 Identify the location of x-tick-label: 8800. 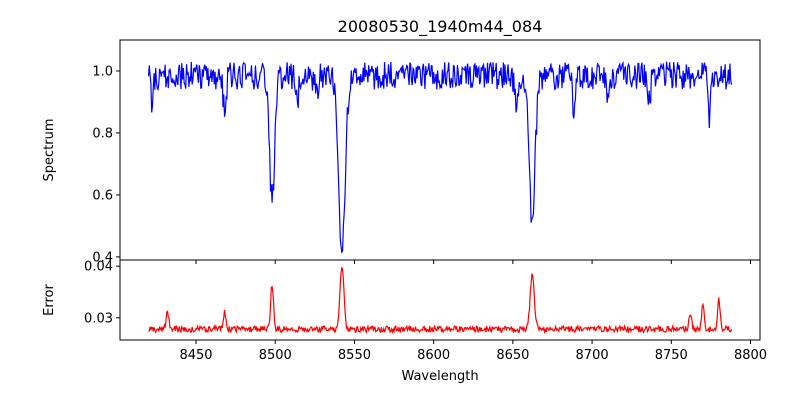
(750, 355).